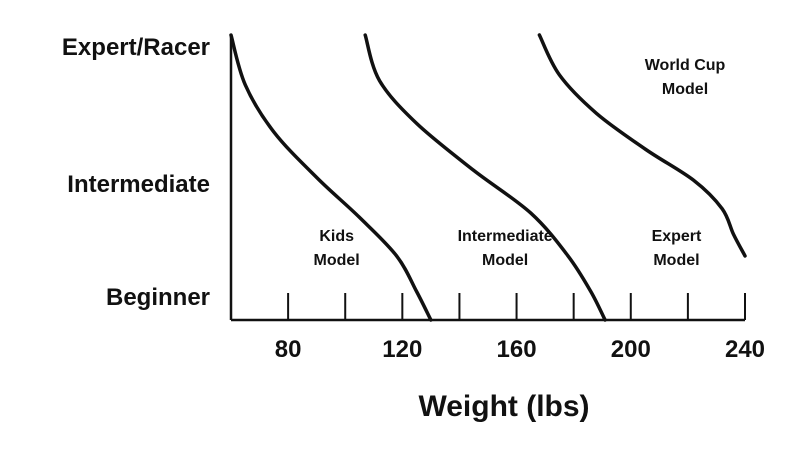  I want to click on x-tick-label: 80, so click(288, 349).